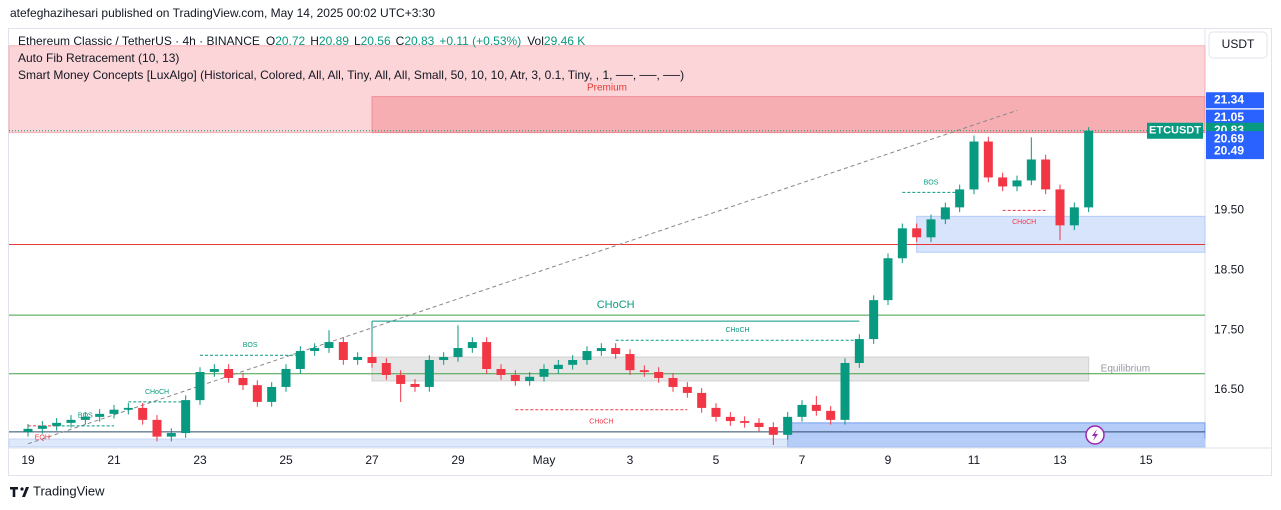  What do you see at coordinates (98, 58) in the screenshot?
I see `indicator-name: Auto Fib Retracement (10, 13)` at bounding box center [98, 58].